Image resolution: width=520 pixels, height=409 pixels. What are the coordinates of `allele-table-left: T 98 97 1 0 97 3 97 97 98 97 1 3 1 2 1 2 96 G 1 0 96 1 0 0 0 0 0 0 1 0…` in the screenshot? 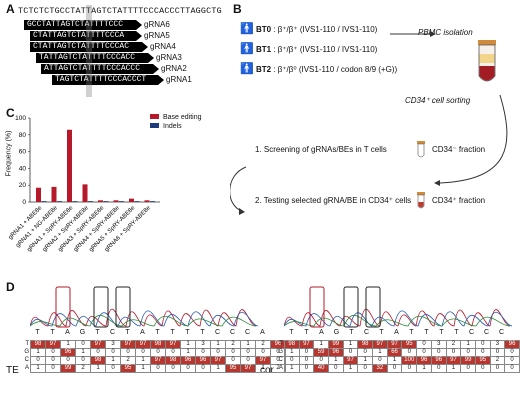 It's located at (154, 356).